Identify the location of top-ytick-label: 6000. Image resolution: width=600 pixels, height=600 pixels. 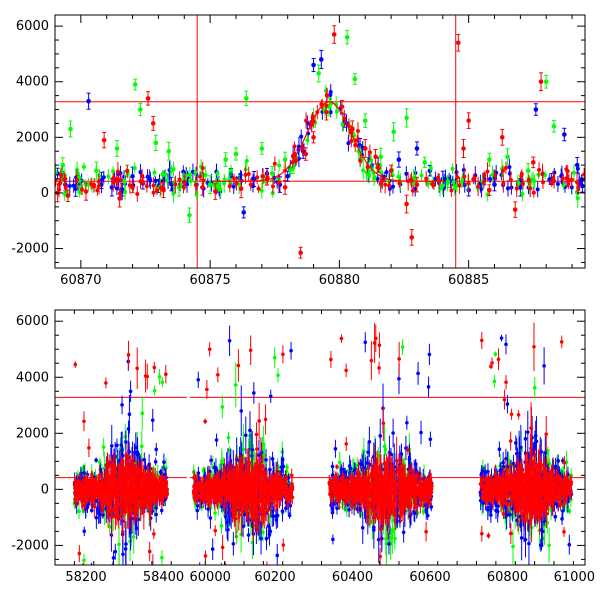
(32, 26).